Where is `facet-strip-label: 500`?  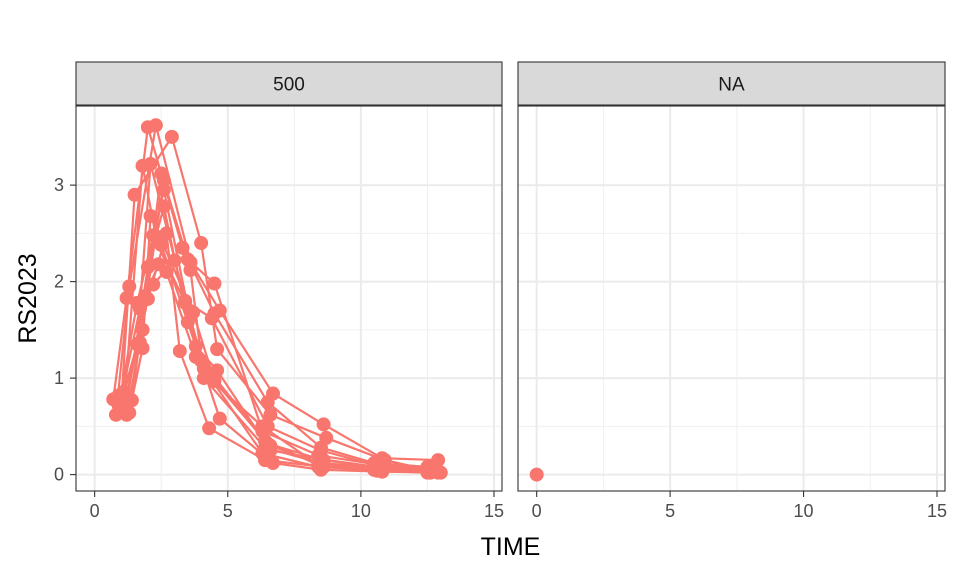 facet-strip-label: 500 is located at coordinates (289, 85).